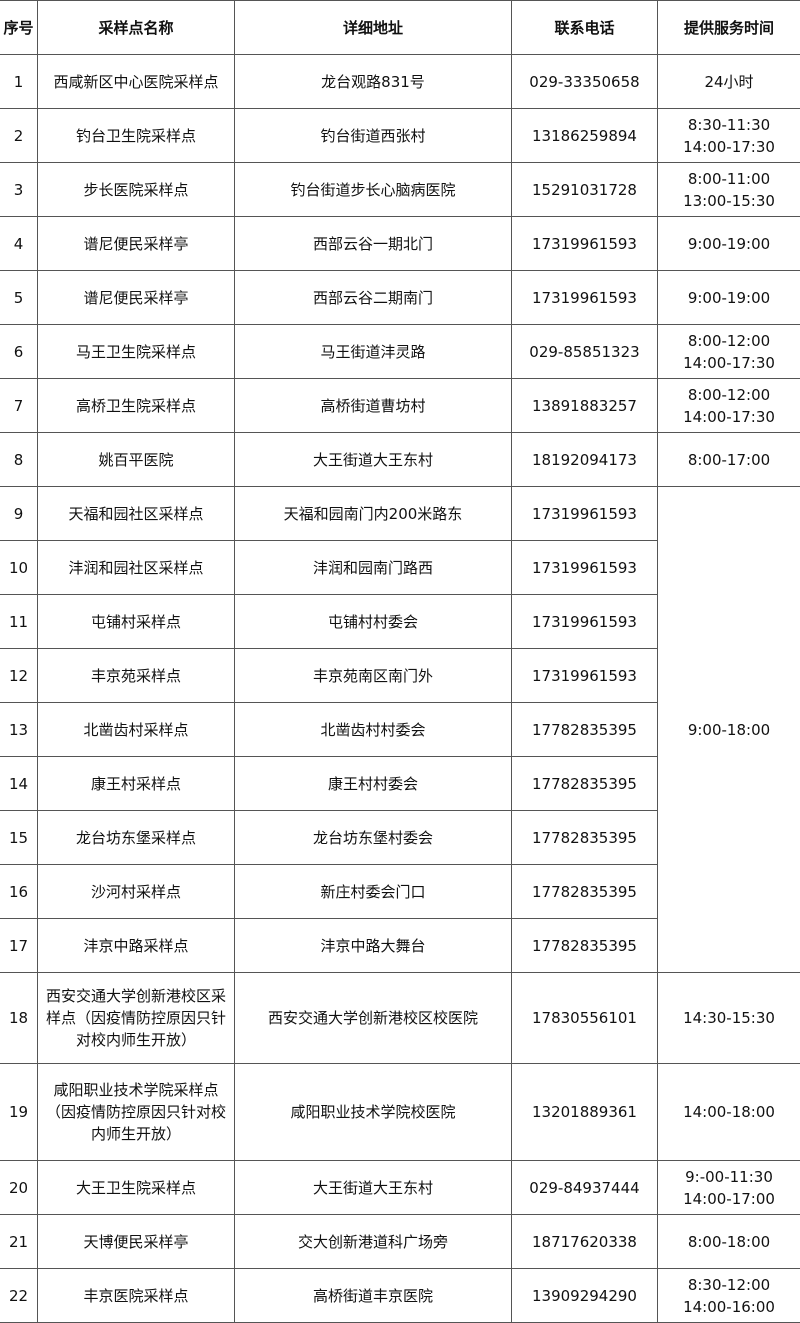 This screenshot has width=800, height=1323. I want to click on hours-line: 14:00-18:00, so click(729, 1112).